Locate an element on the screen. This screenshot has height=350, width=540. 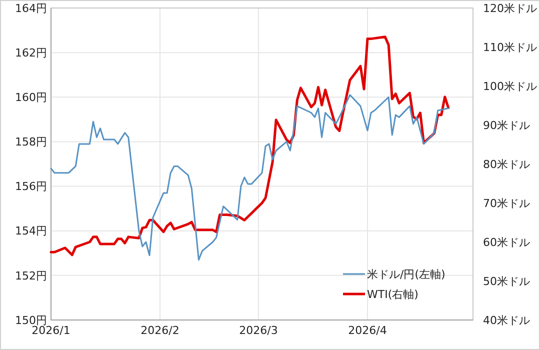
y-tick-label: 152円 is located at coordinates (31, 275).